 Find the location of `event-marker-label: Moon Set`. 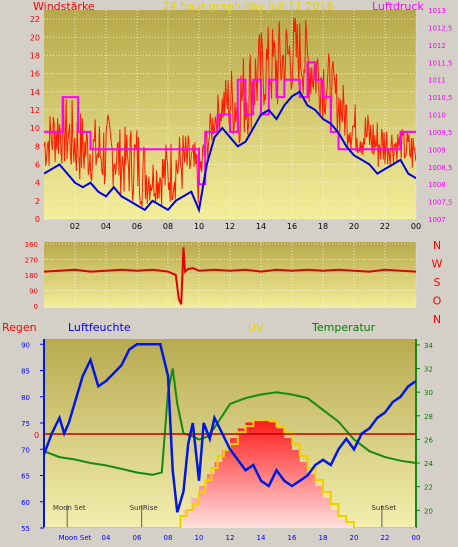

event-marker-label: Moon Set is located at coordinates (69, 508).